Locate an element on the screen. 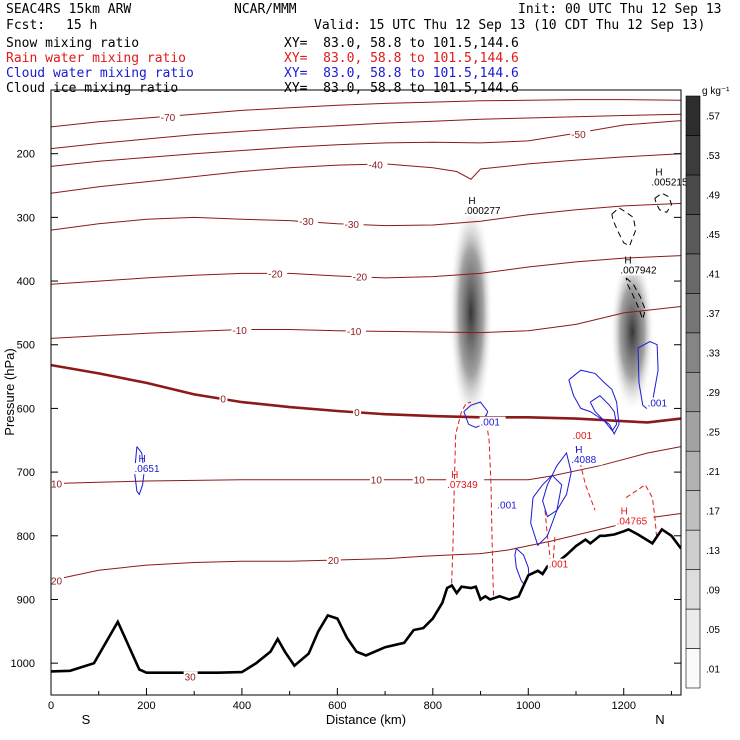 The height and width of the screenshot is (740, 740). field-xy-cloud-ice: XY= 83.0, 58.8 to 101.5,144.6 is located at coordinates (401, 88).